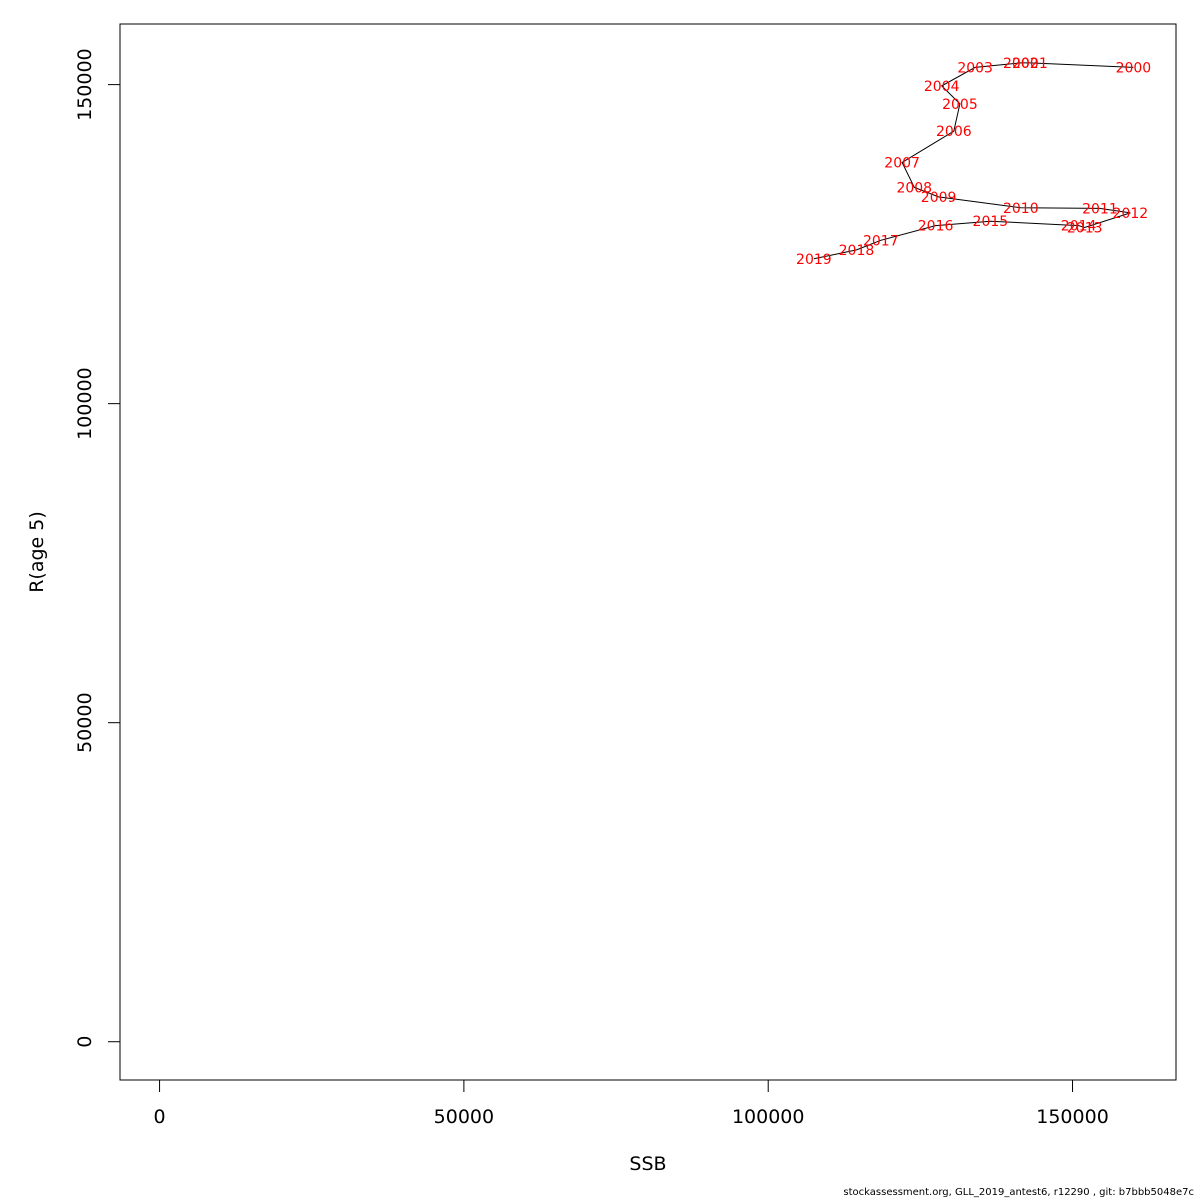  I want to click on x-tick-label: 150000, so click(1072, 1117).